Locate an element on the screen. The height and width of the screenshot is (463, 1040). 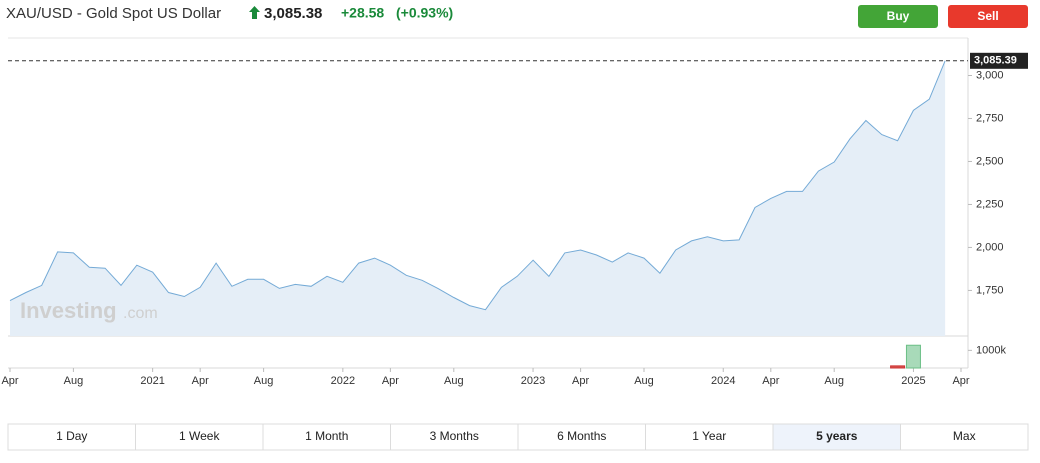
period-label: 1 Year is located at coordinates (709, 436).